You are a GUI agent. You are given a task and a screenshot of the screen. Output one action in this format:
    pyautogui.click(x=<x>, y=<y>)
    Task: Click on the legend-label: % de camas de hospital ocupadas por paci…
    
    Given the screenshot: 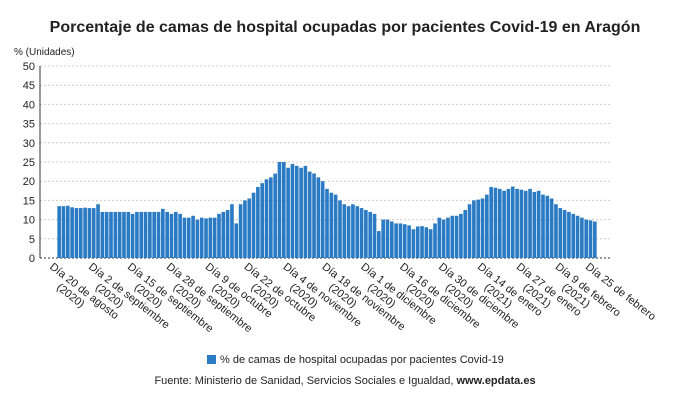 What is the action you would take?
    pyautogui.click(x=362, y=360)
    